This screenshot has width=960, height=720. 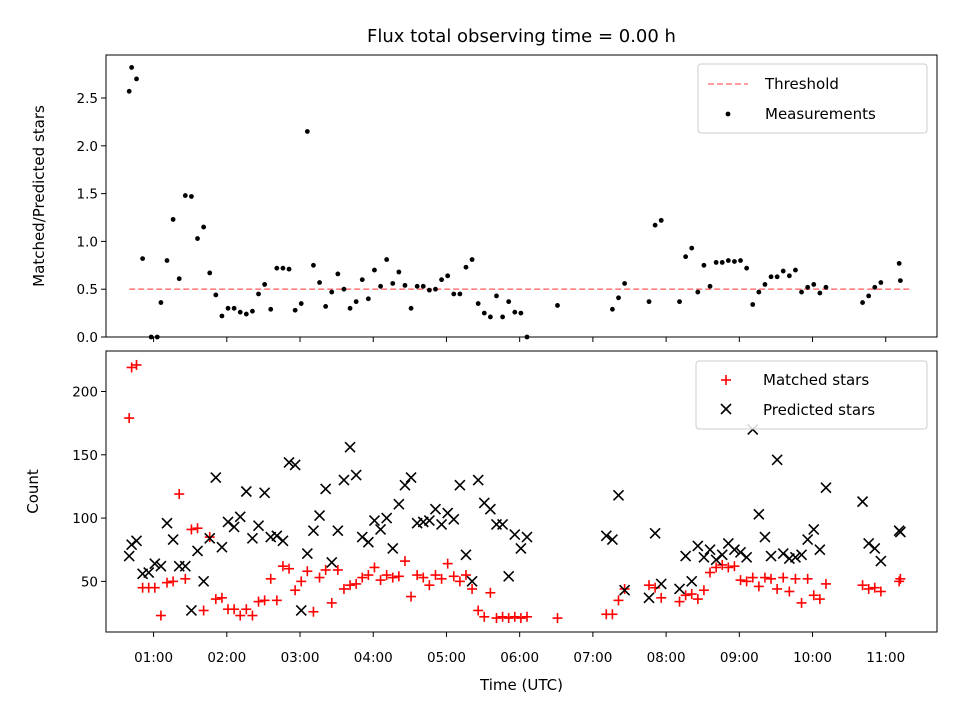 What do you see at coordinates (87, 290) in the screenshot?
I see `y-tick-label: 0.5` at bounding box center [87, 290].